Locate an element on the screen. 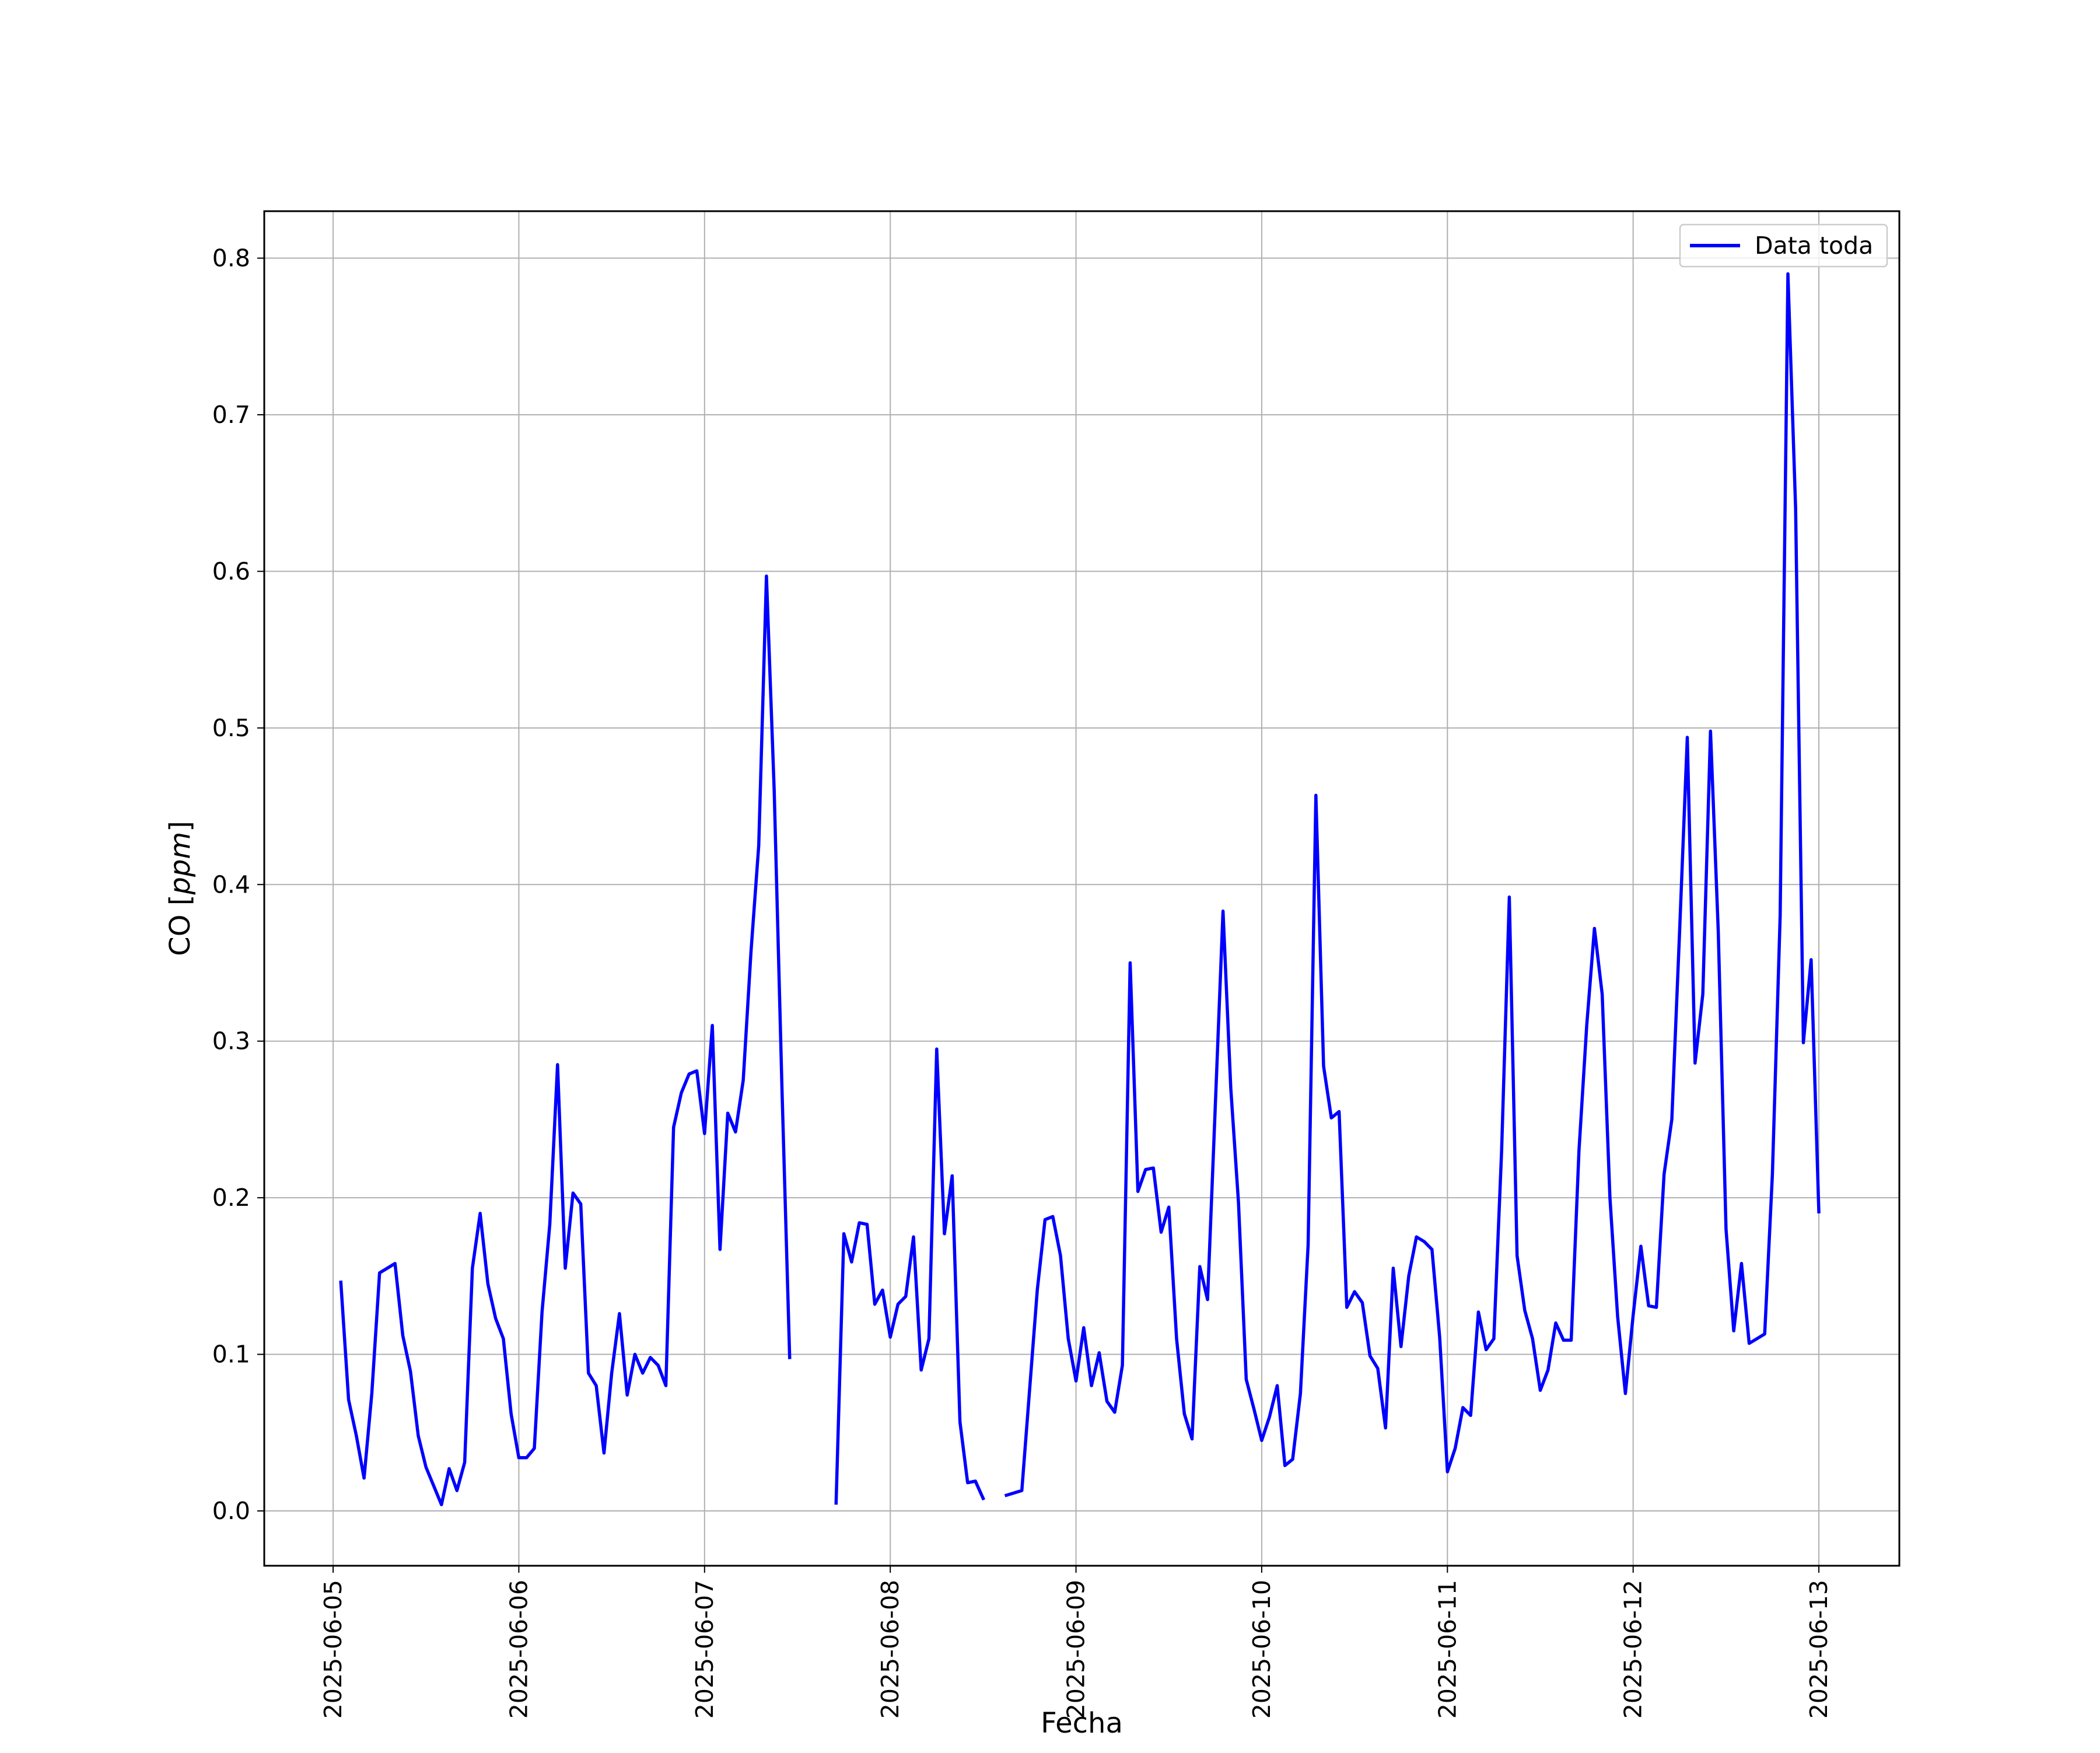  legend: Data toda is located at coordinates (1783, 245).